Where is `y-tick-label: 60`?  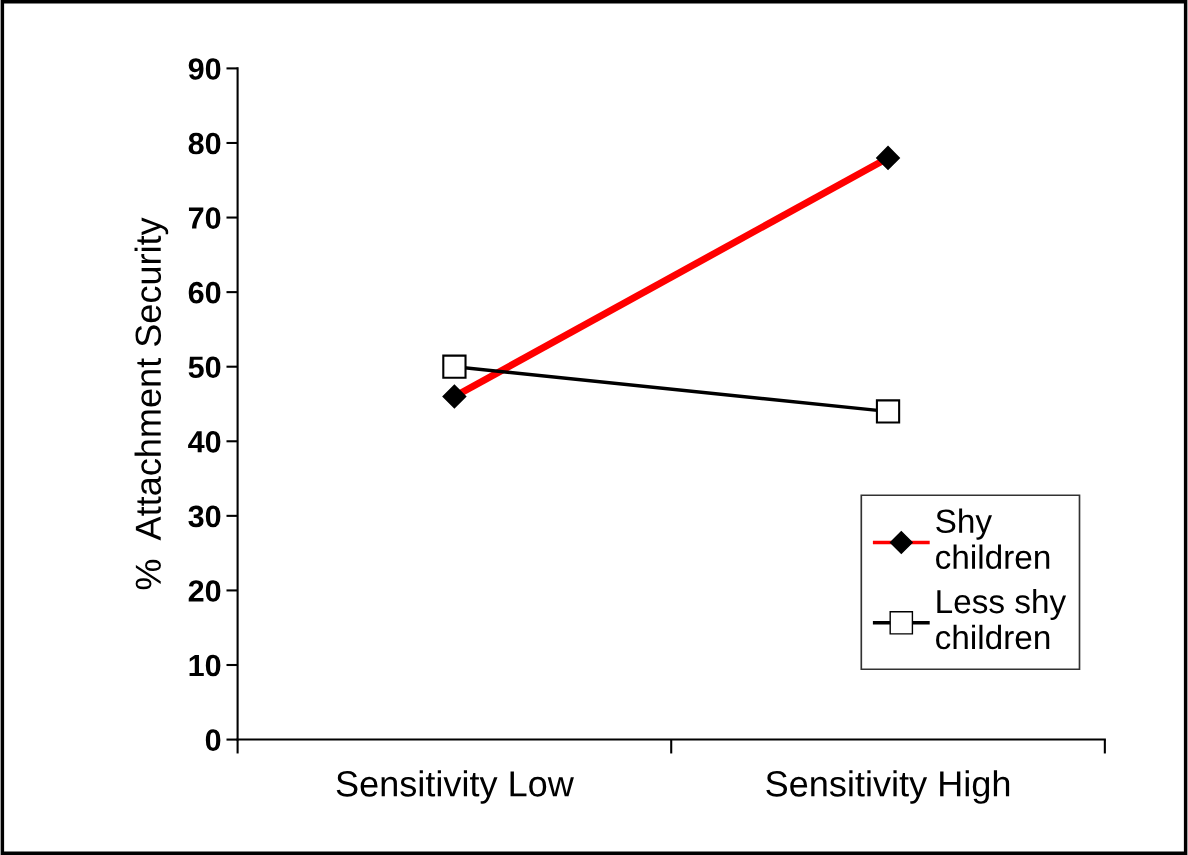 y-tick-label: 60 is located at coordinates (204, 292).